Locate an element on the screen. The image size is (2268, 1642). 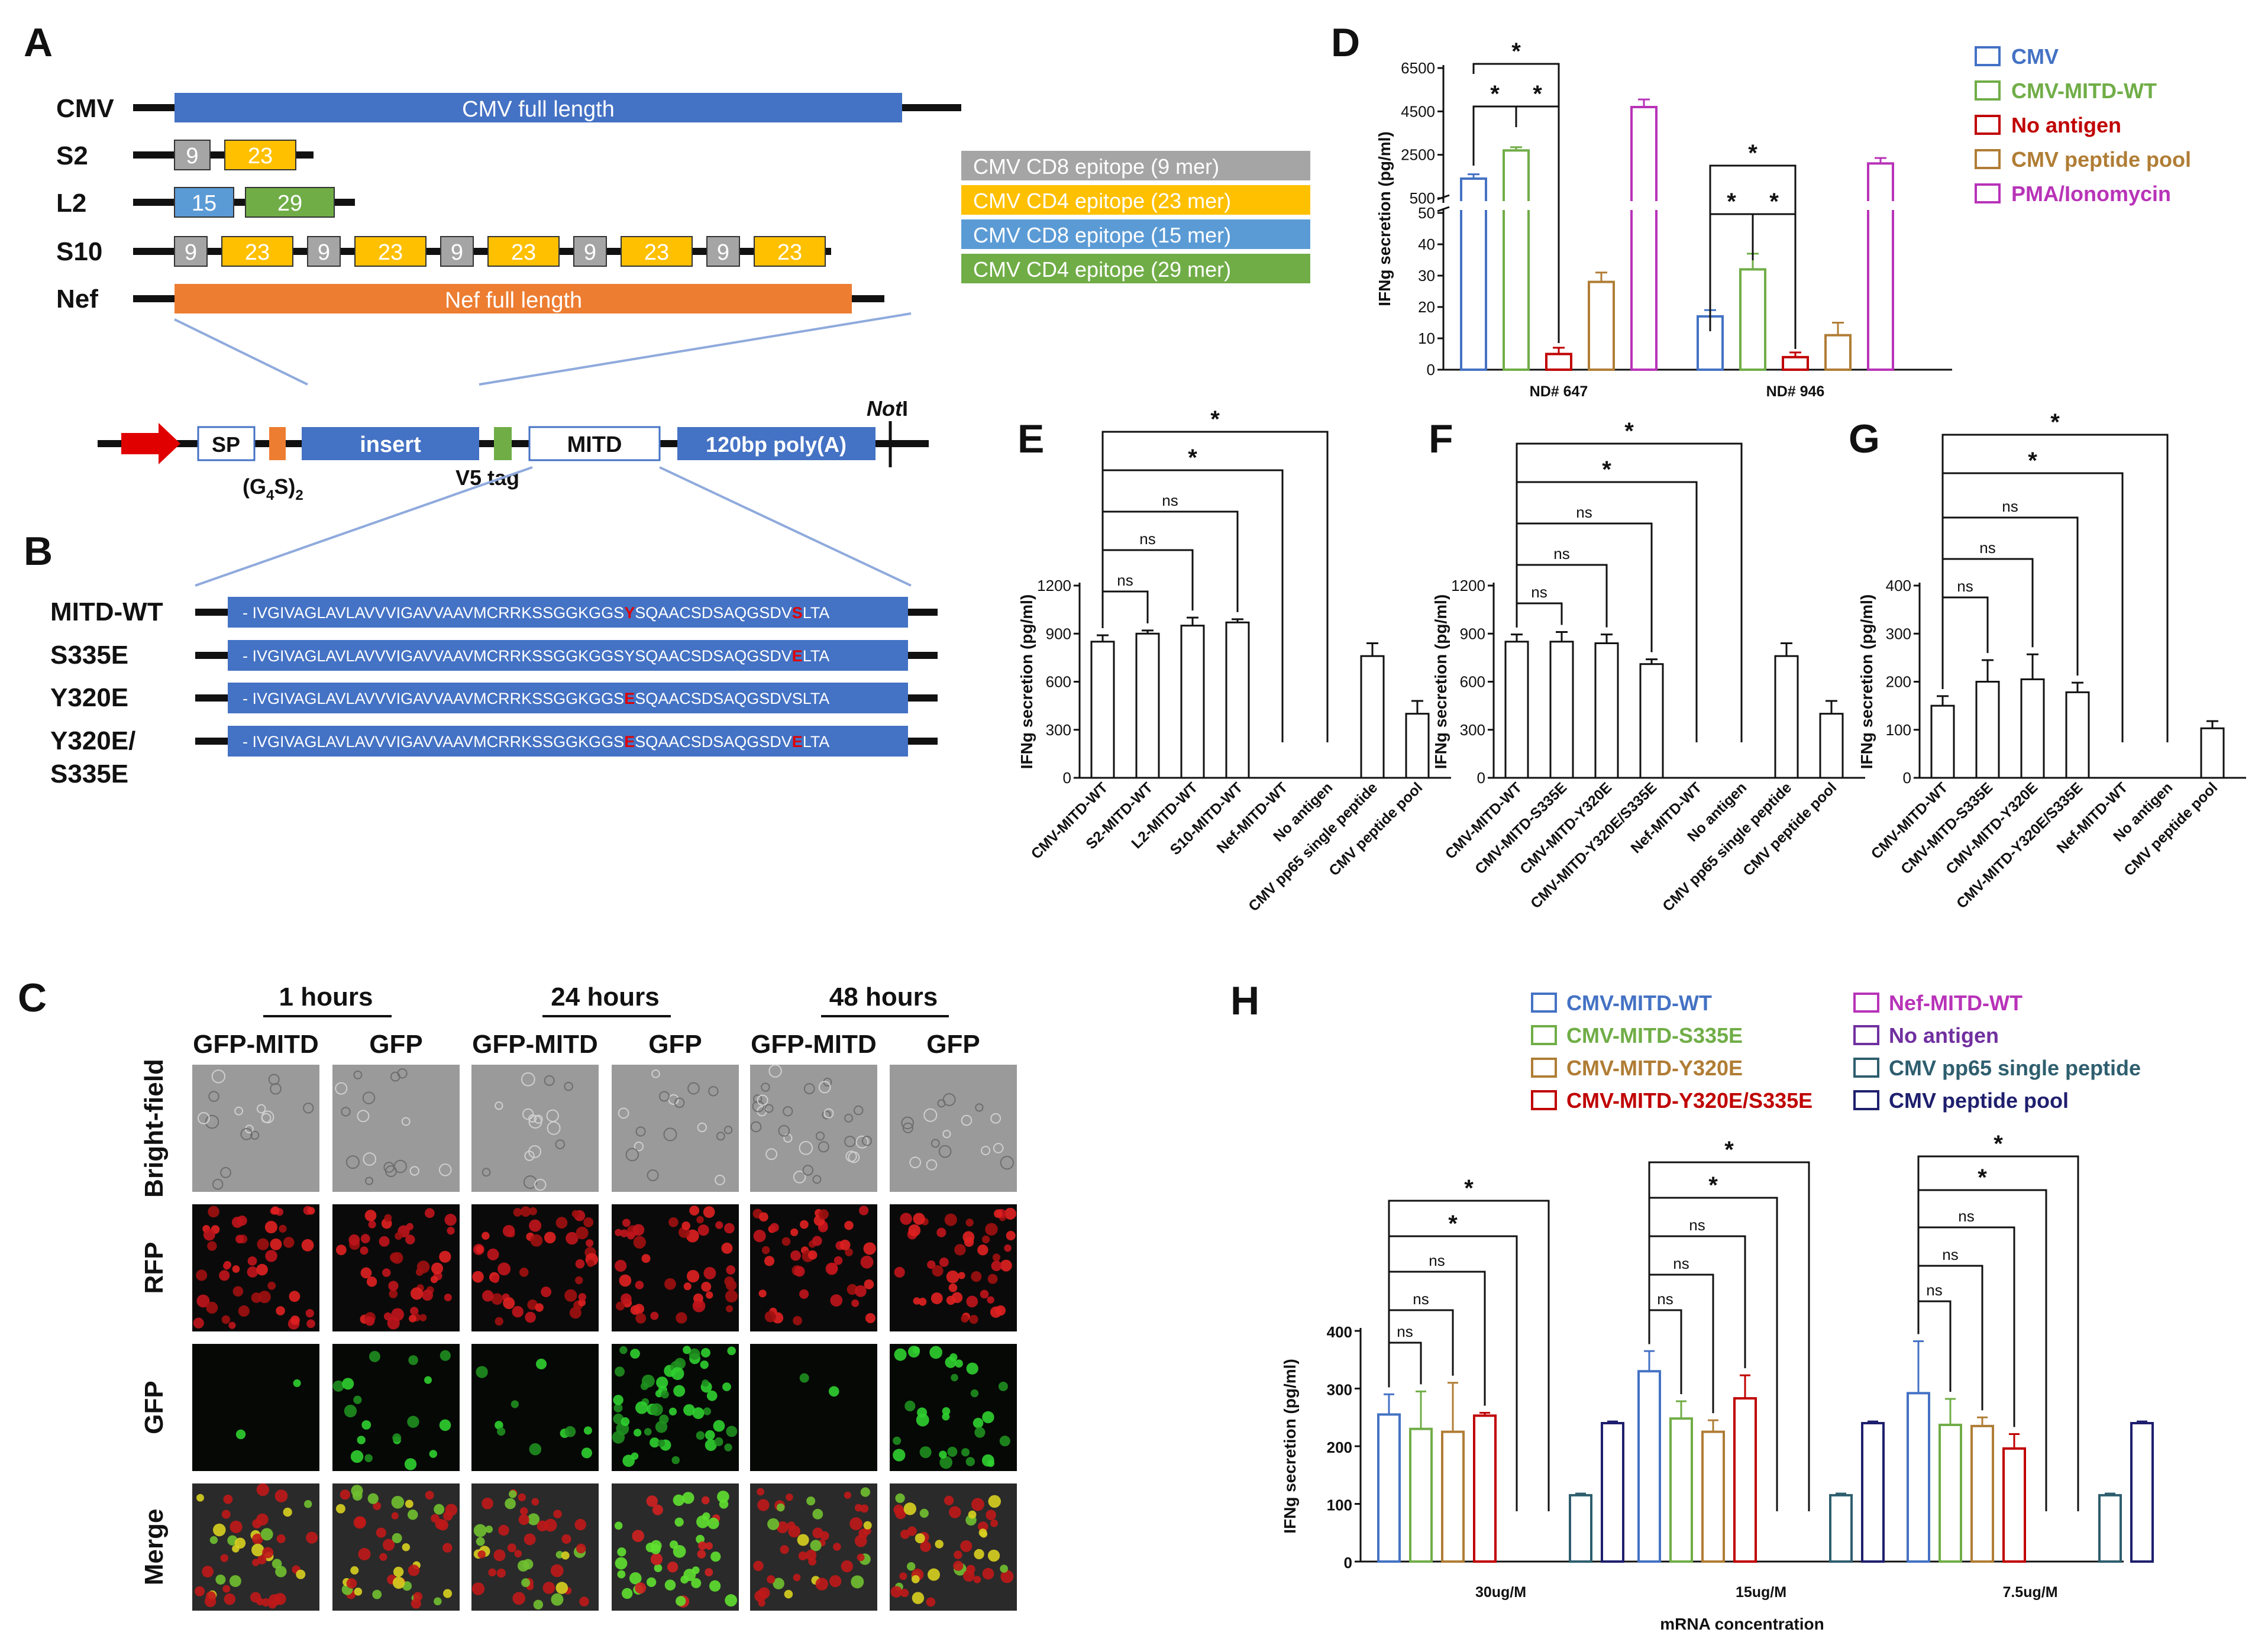
column-label: GFP-MITD is located at coordinates (256, 1044).